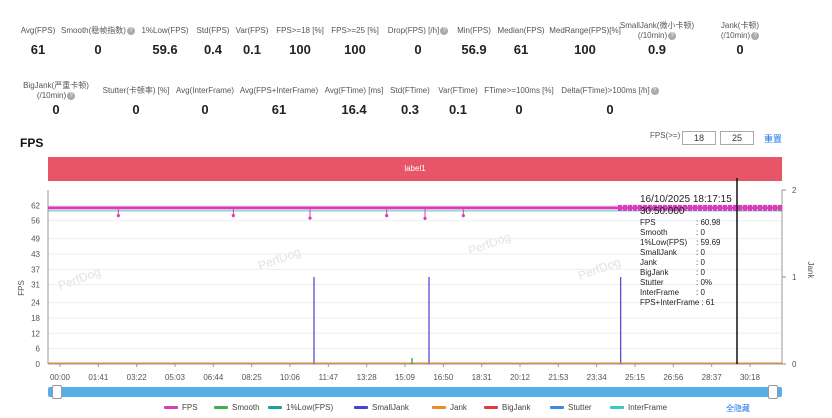 The width and height of the screenshot is (832, 418). Describe the element at coordinates (673, 377) in the screenshot. I see `x-tick-label: 26:56` at that location.